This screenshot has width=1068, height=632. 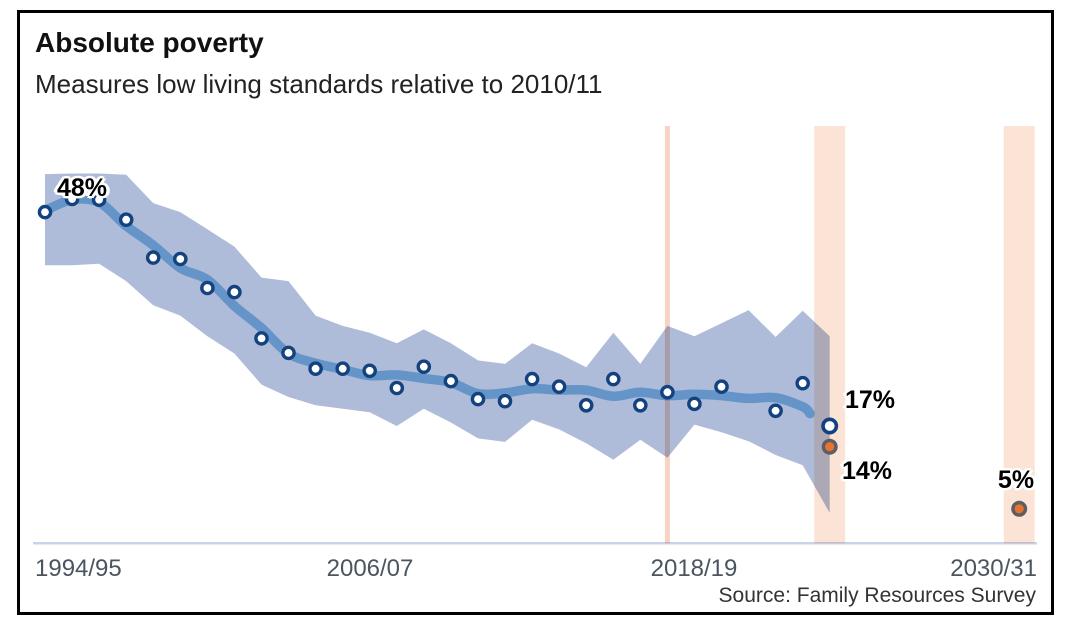 What do you see at coordinates (78, 568) in the screenshot?
I see `x-tick-1994-95: 1994/95` at bounding box center [78, 568].